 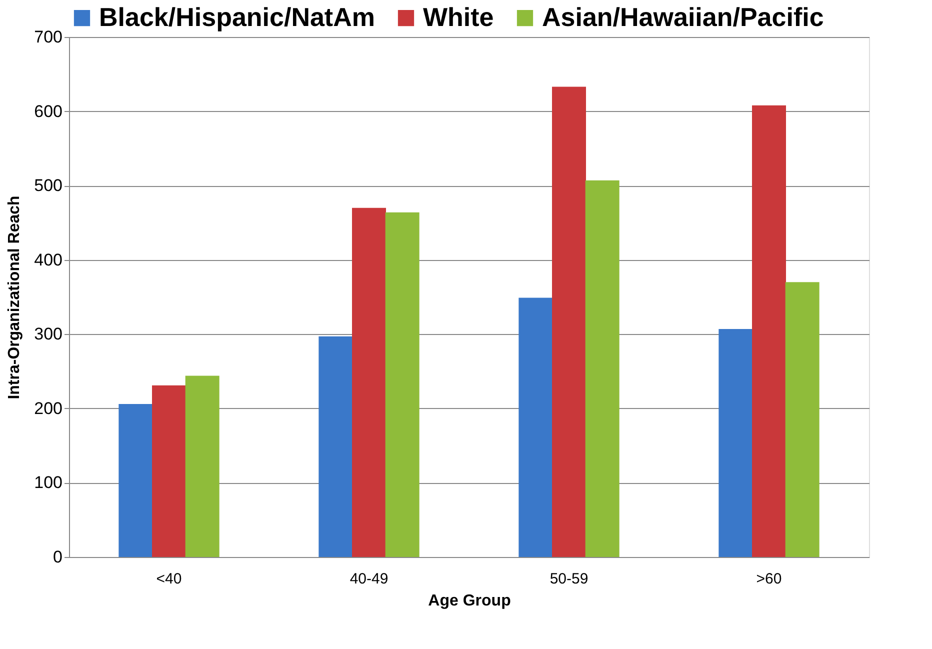 I want to click on y-tick-label: 100, so click(x=48, y=482).